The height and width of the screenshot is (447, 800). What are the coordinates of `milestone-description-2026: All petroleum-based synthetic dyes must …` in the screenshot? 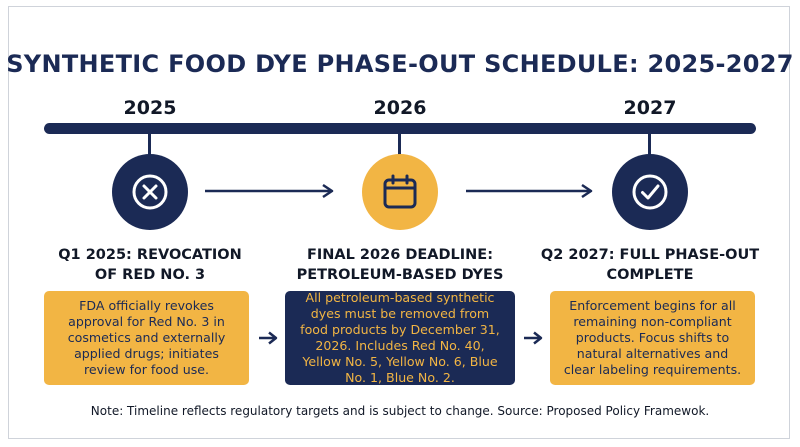 It's located at (400, 337).